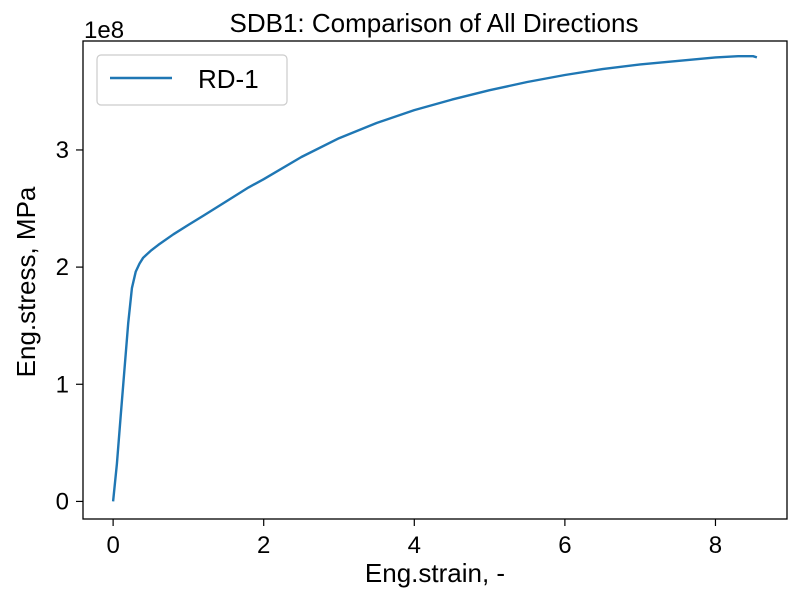 This screenshot has height=600, width=800. Describe the element at coordinates (414, 545) in the screenshot. I see `x-tick-label: 4` at that location.